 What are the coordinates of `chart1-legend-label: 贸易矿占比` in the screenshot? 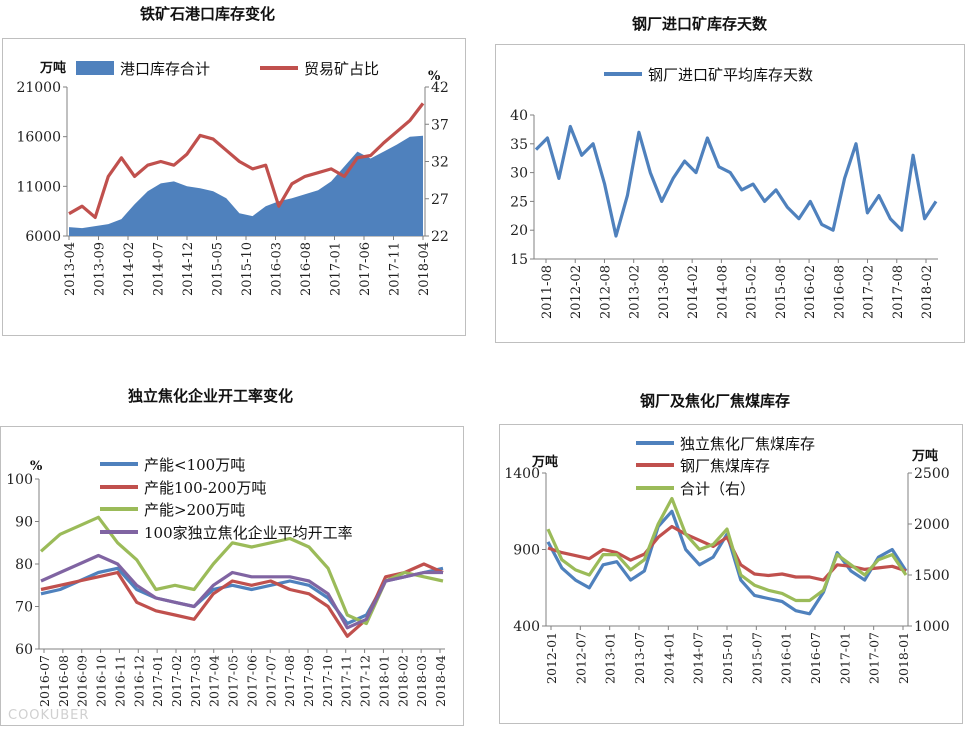 It's located at (341, 69).